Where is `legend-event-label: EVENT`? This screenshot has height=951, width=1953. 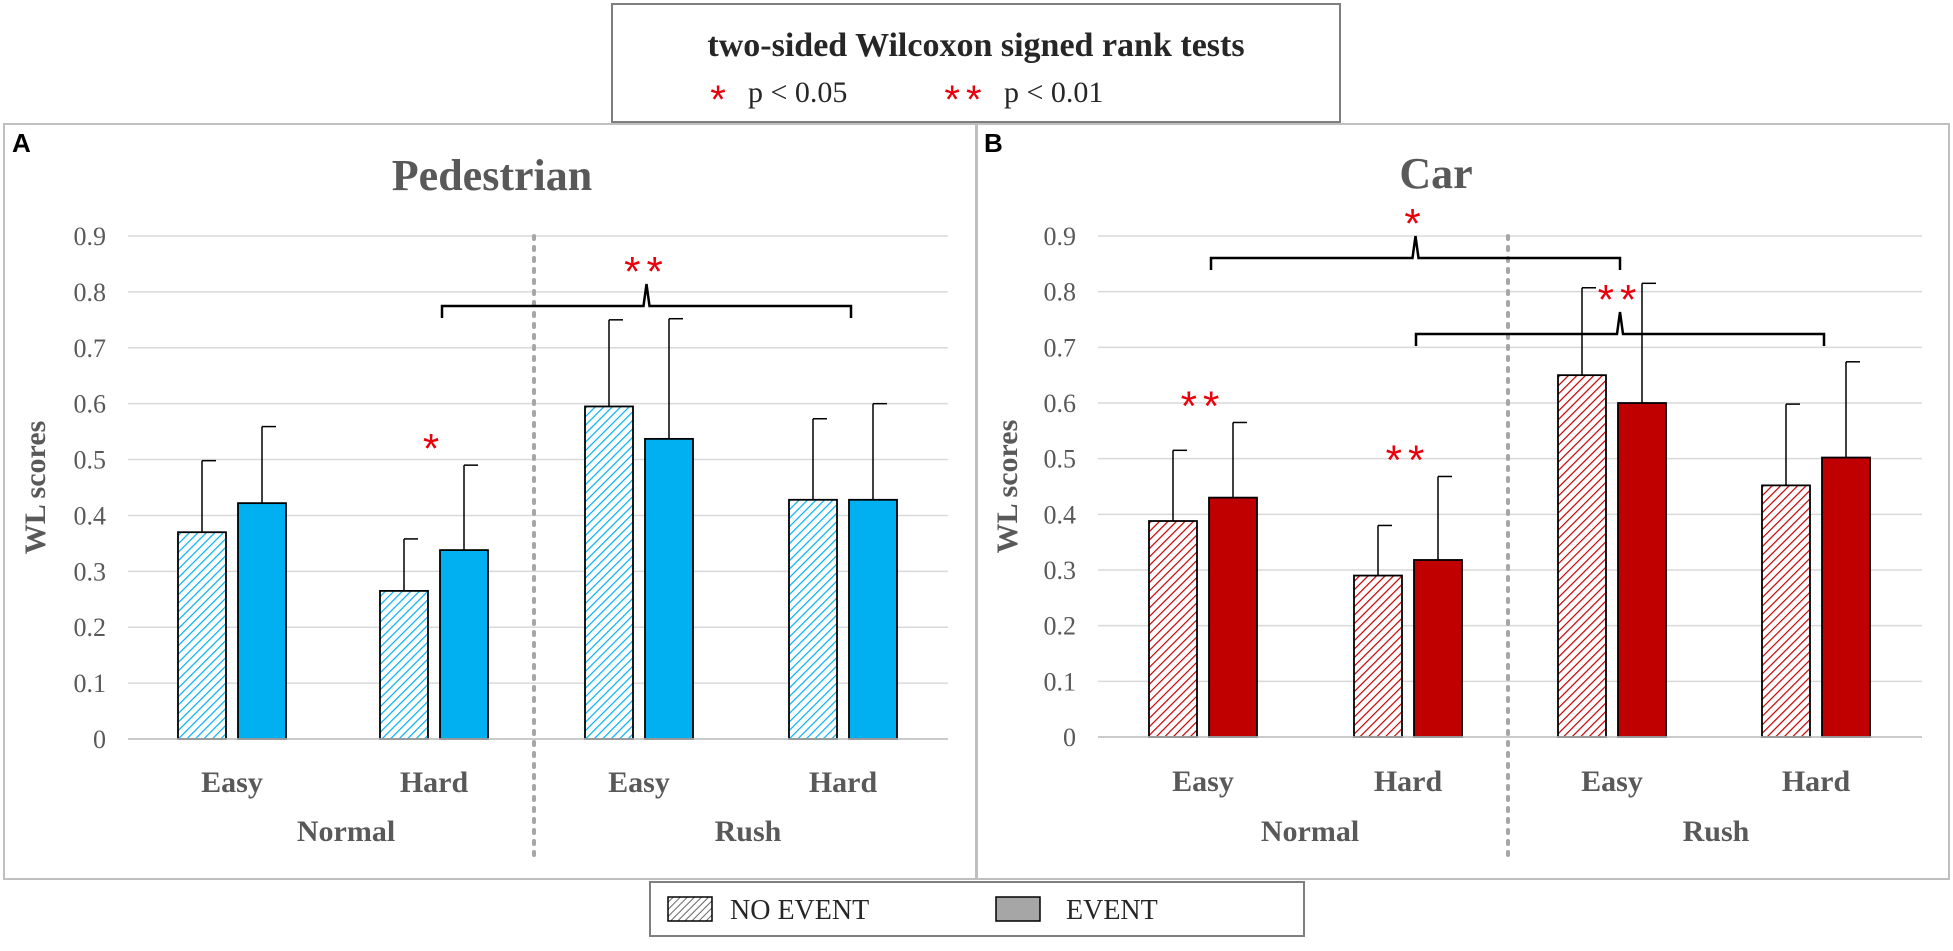 legend-event-label: EVENT is located at coordinates (1112, 910).